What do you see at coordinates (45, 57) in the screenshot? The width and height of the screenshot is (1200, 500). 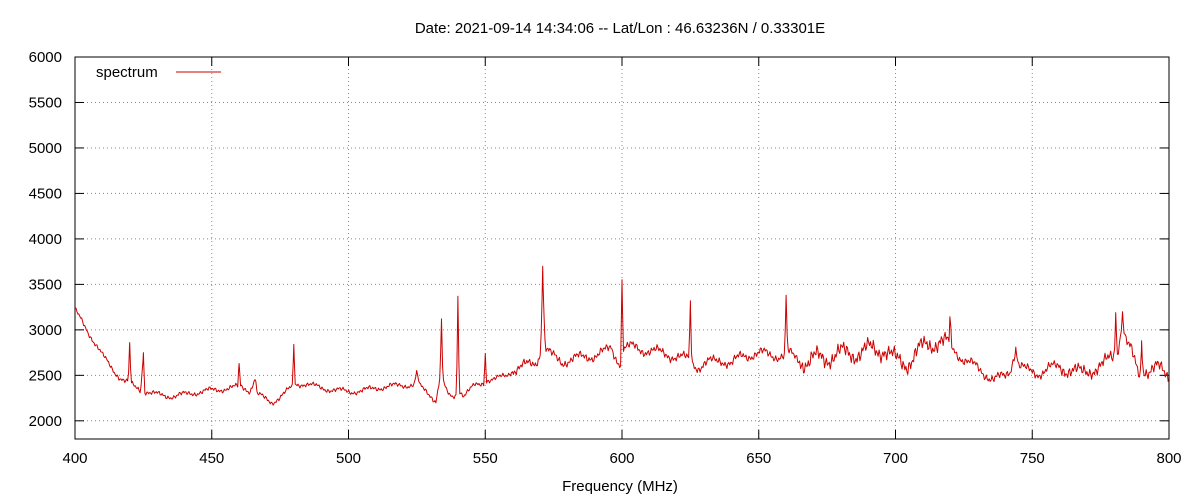 I see `y-tick-label: 6000` at bounding box center [45, 57].